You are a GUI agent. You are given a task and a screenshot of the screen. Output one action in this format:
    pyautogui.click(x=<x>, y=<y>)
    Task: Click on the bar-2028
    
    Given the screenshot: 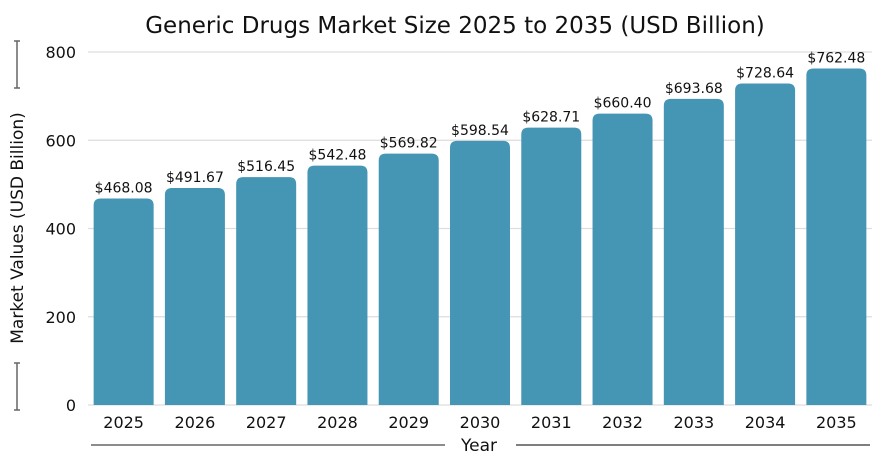 What is the action you would take?
    pyautogui.click(x=337, y=285)
    